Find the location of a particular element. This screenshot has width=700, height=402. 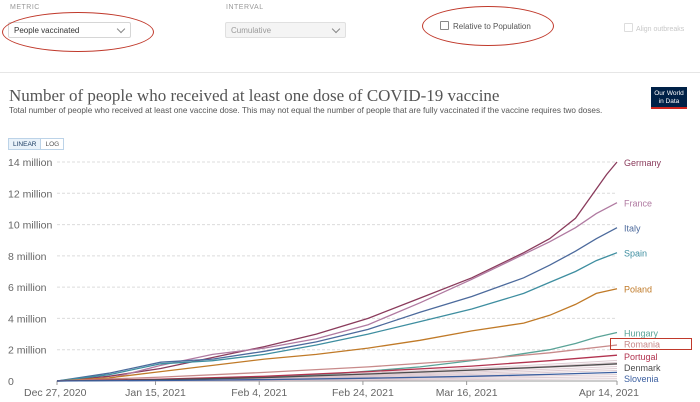

legend-label-portugal: Portugal is located at coordinates (641, 357).